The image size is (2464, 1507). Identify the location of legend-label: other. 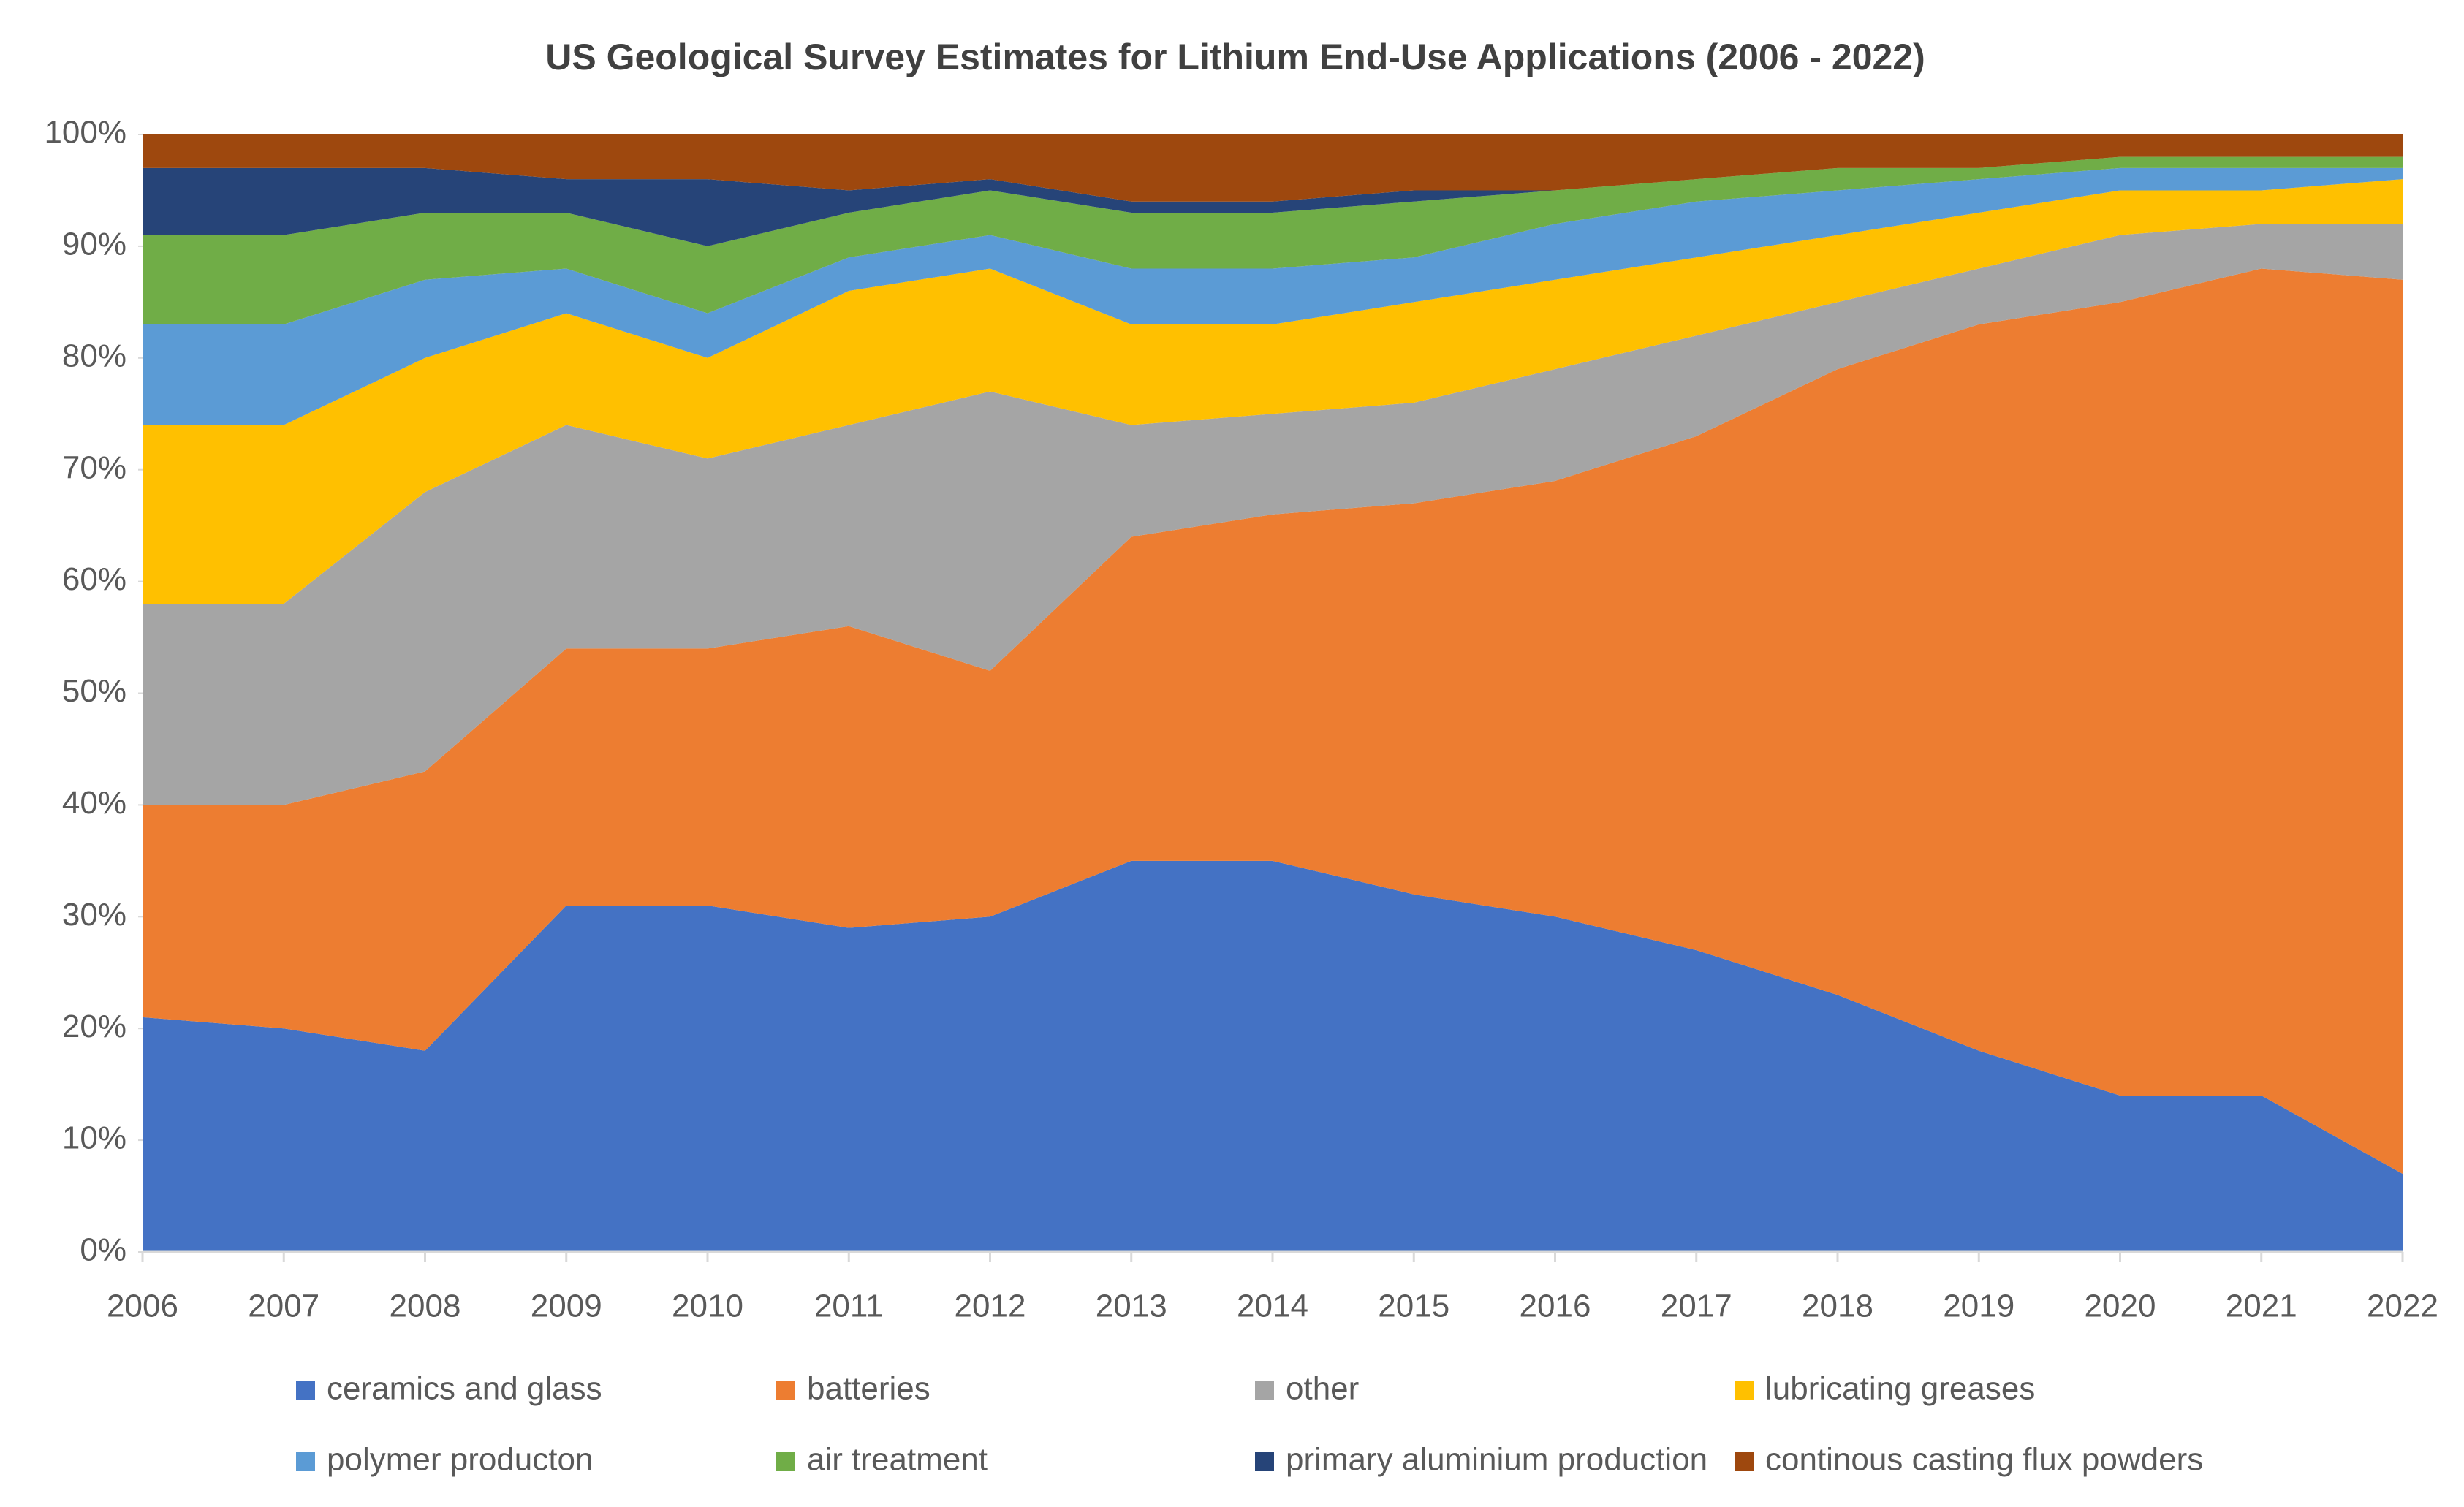
(1322, 1389).